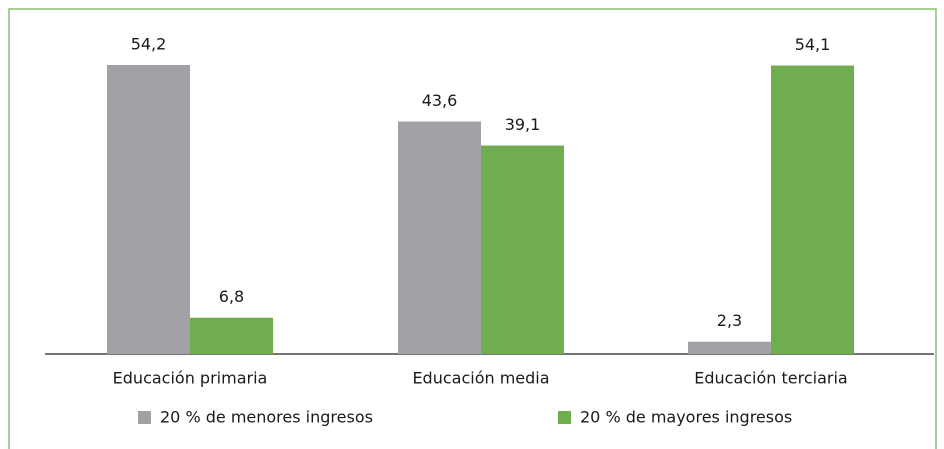 The width and height of the screenshot is (944, 449). Describe the element at coordinates (813, 44) in the screenshot. I see `data-label: 54,1` at that location.